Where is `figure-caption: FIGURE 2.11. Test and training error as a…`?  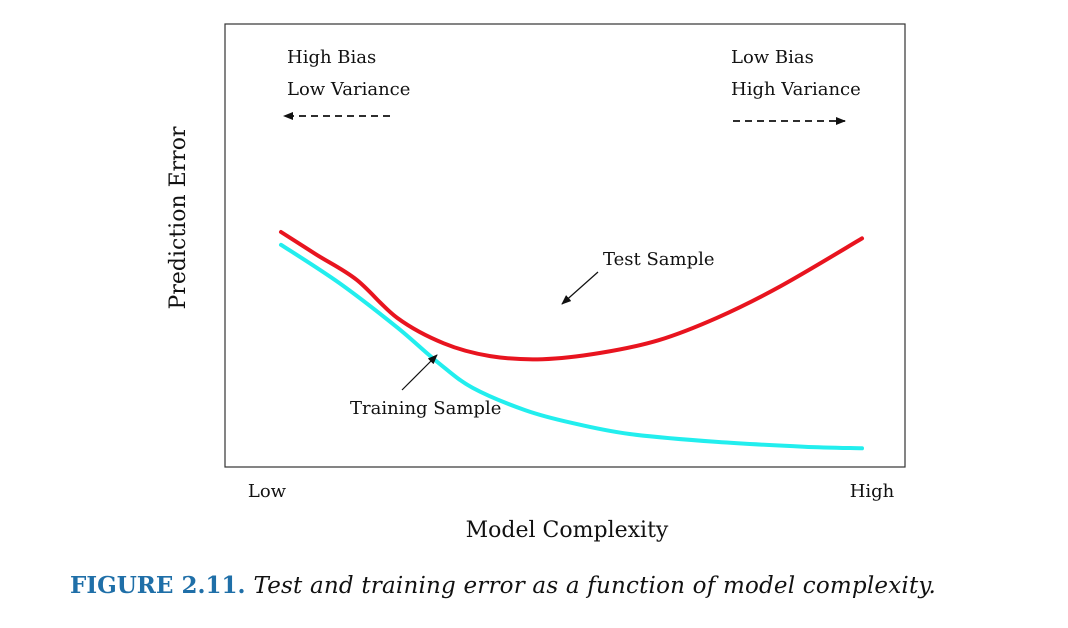 figure-caption: FIGURE 2.11. Test and training error as a… is located at coordinates (565, 585).